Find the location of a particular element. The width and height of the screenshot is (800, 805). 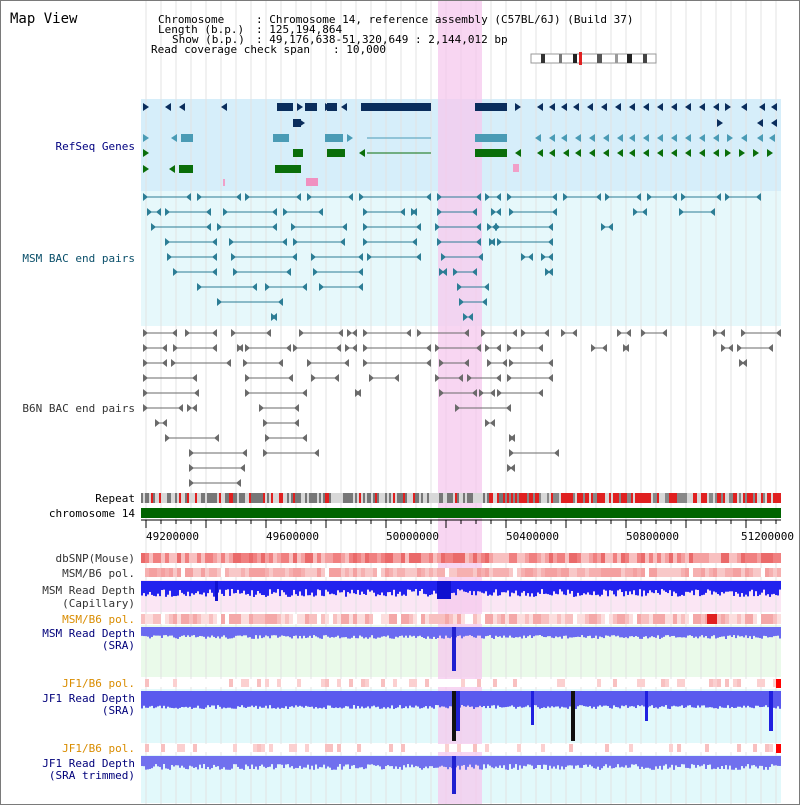

track-label-msm-depth-cap-1: MSM Read Depth is located at coordinates (88, 590).